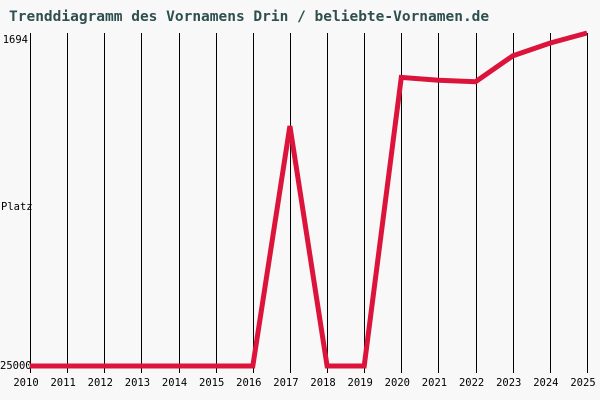 The height and width of the screenshot is (400, 600). I want to click on x-axis-tick-label-2016: 2016, so click(249, 383).